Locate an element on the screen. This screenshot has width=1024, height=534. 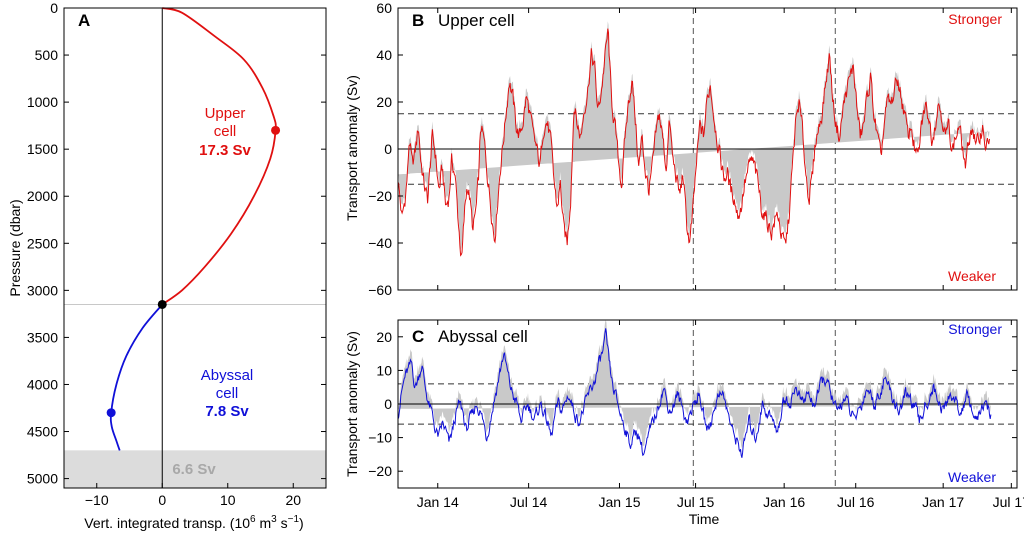
panel-a-ytick-label: 0 is located at coordinates (54, 8).